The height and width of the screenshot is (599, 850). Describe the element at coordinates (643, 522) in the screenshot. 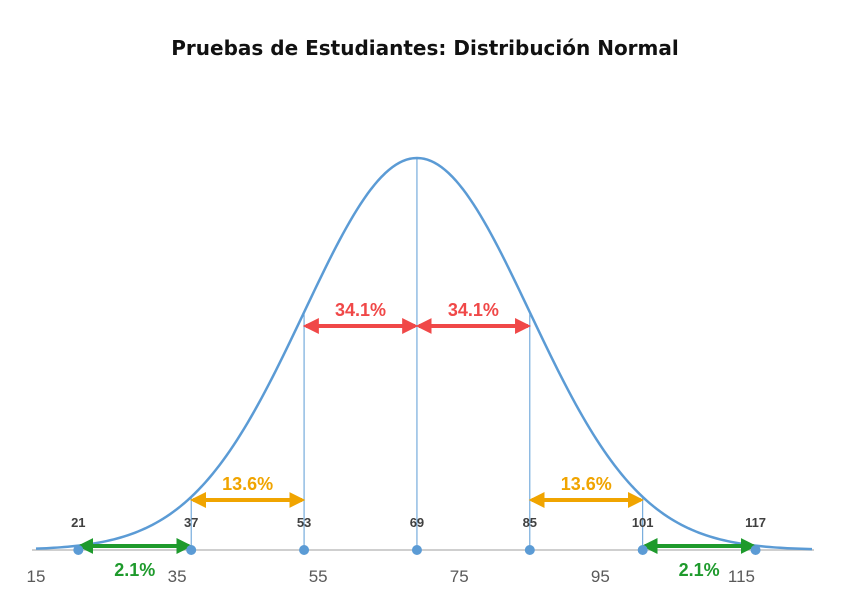

I see `point-label-101: 101` at that location.